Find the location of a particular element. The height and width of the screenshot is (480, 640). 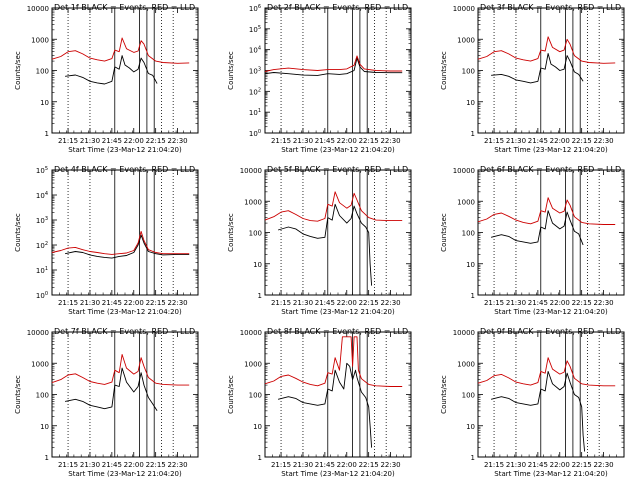

chart-title: Det 3f BLACK = Events, RED = LLD is located at coordinates (550, 7).